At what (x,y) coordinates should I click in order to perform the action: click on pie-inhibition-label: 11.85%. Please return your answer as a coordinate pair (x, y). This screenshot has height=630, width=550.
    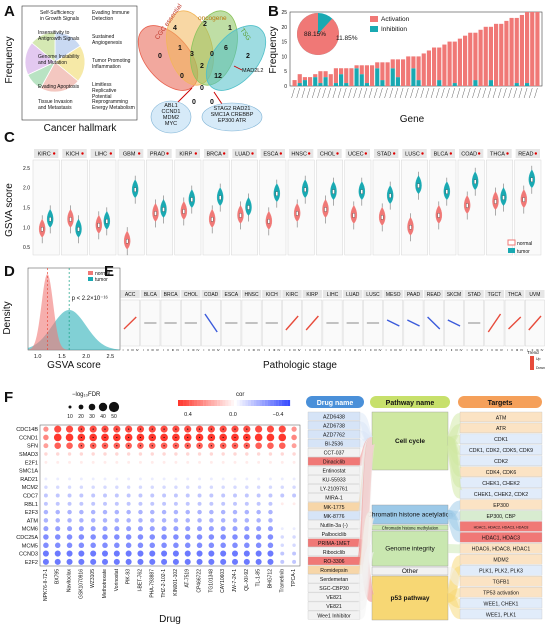
    Looking at the image, I should click on (347, 38).